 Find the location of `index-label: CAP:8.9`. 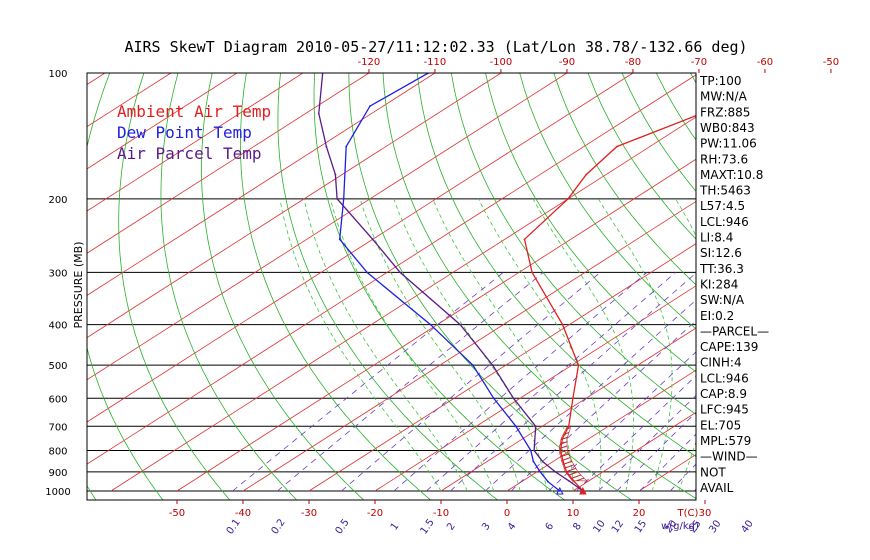

index-label: CAP:8.9 is located at coordinates (723, 394).